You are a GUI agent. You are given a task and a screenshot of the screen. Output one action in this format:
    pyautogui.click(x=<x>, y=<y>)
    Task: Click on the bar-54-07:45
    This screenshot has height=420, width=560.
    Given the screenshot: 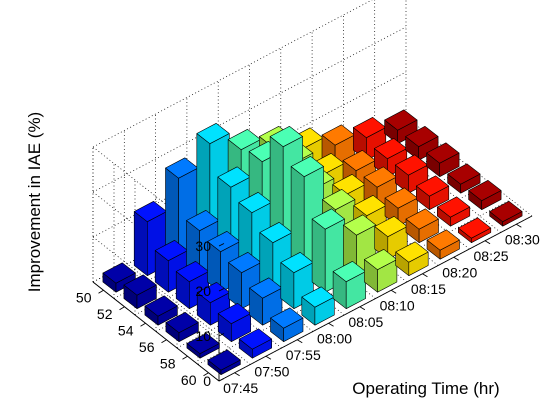 What is the action you would take?
    pyautogui.click(x=161, y=310)
    